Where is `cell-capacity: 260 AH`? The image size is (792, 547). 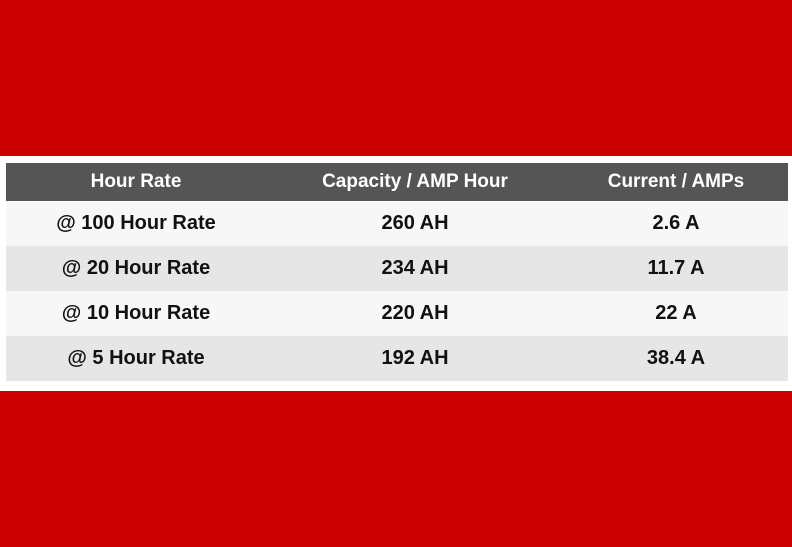
cell-capacity: 260 AH is located at coordinates (415, 223).